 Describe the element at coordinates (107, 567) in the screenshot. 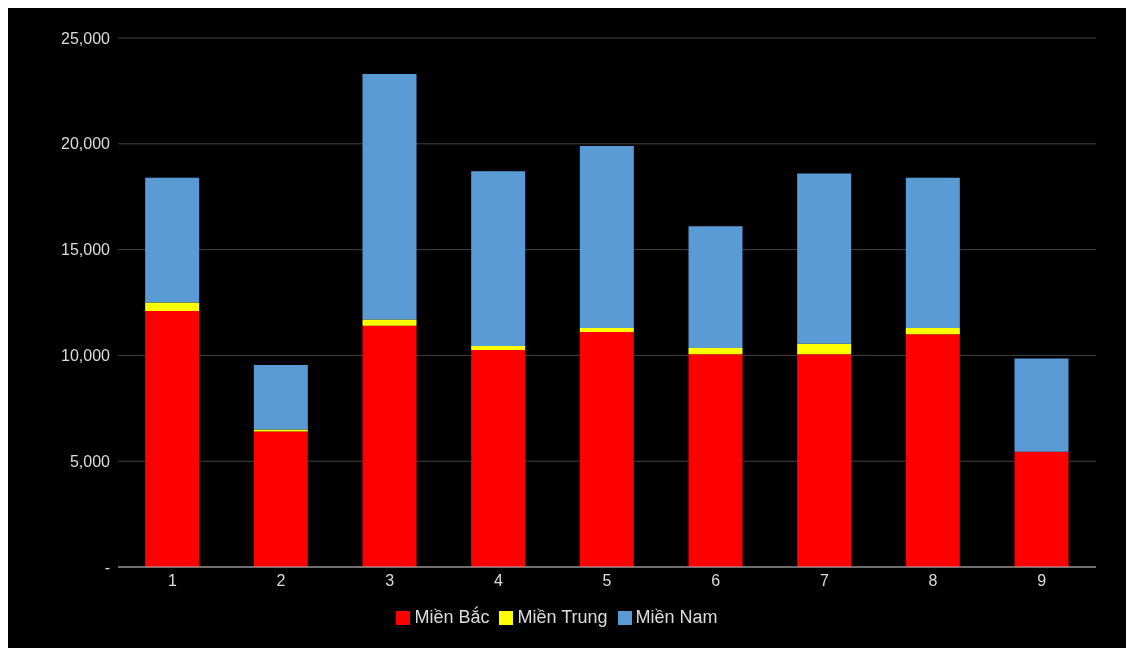

I see `y-tick-label: -` at that location.